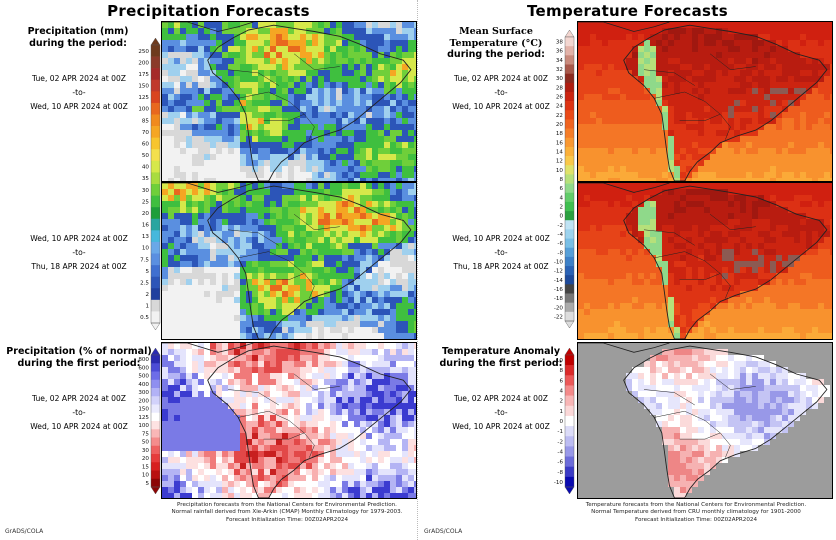 The width and height of the screenshot is (836, 540). I want to click on precip-period-3-end: Wed, 10 APR 2024 at 00Z, so click(79, 426).